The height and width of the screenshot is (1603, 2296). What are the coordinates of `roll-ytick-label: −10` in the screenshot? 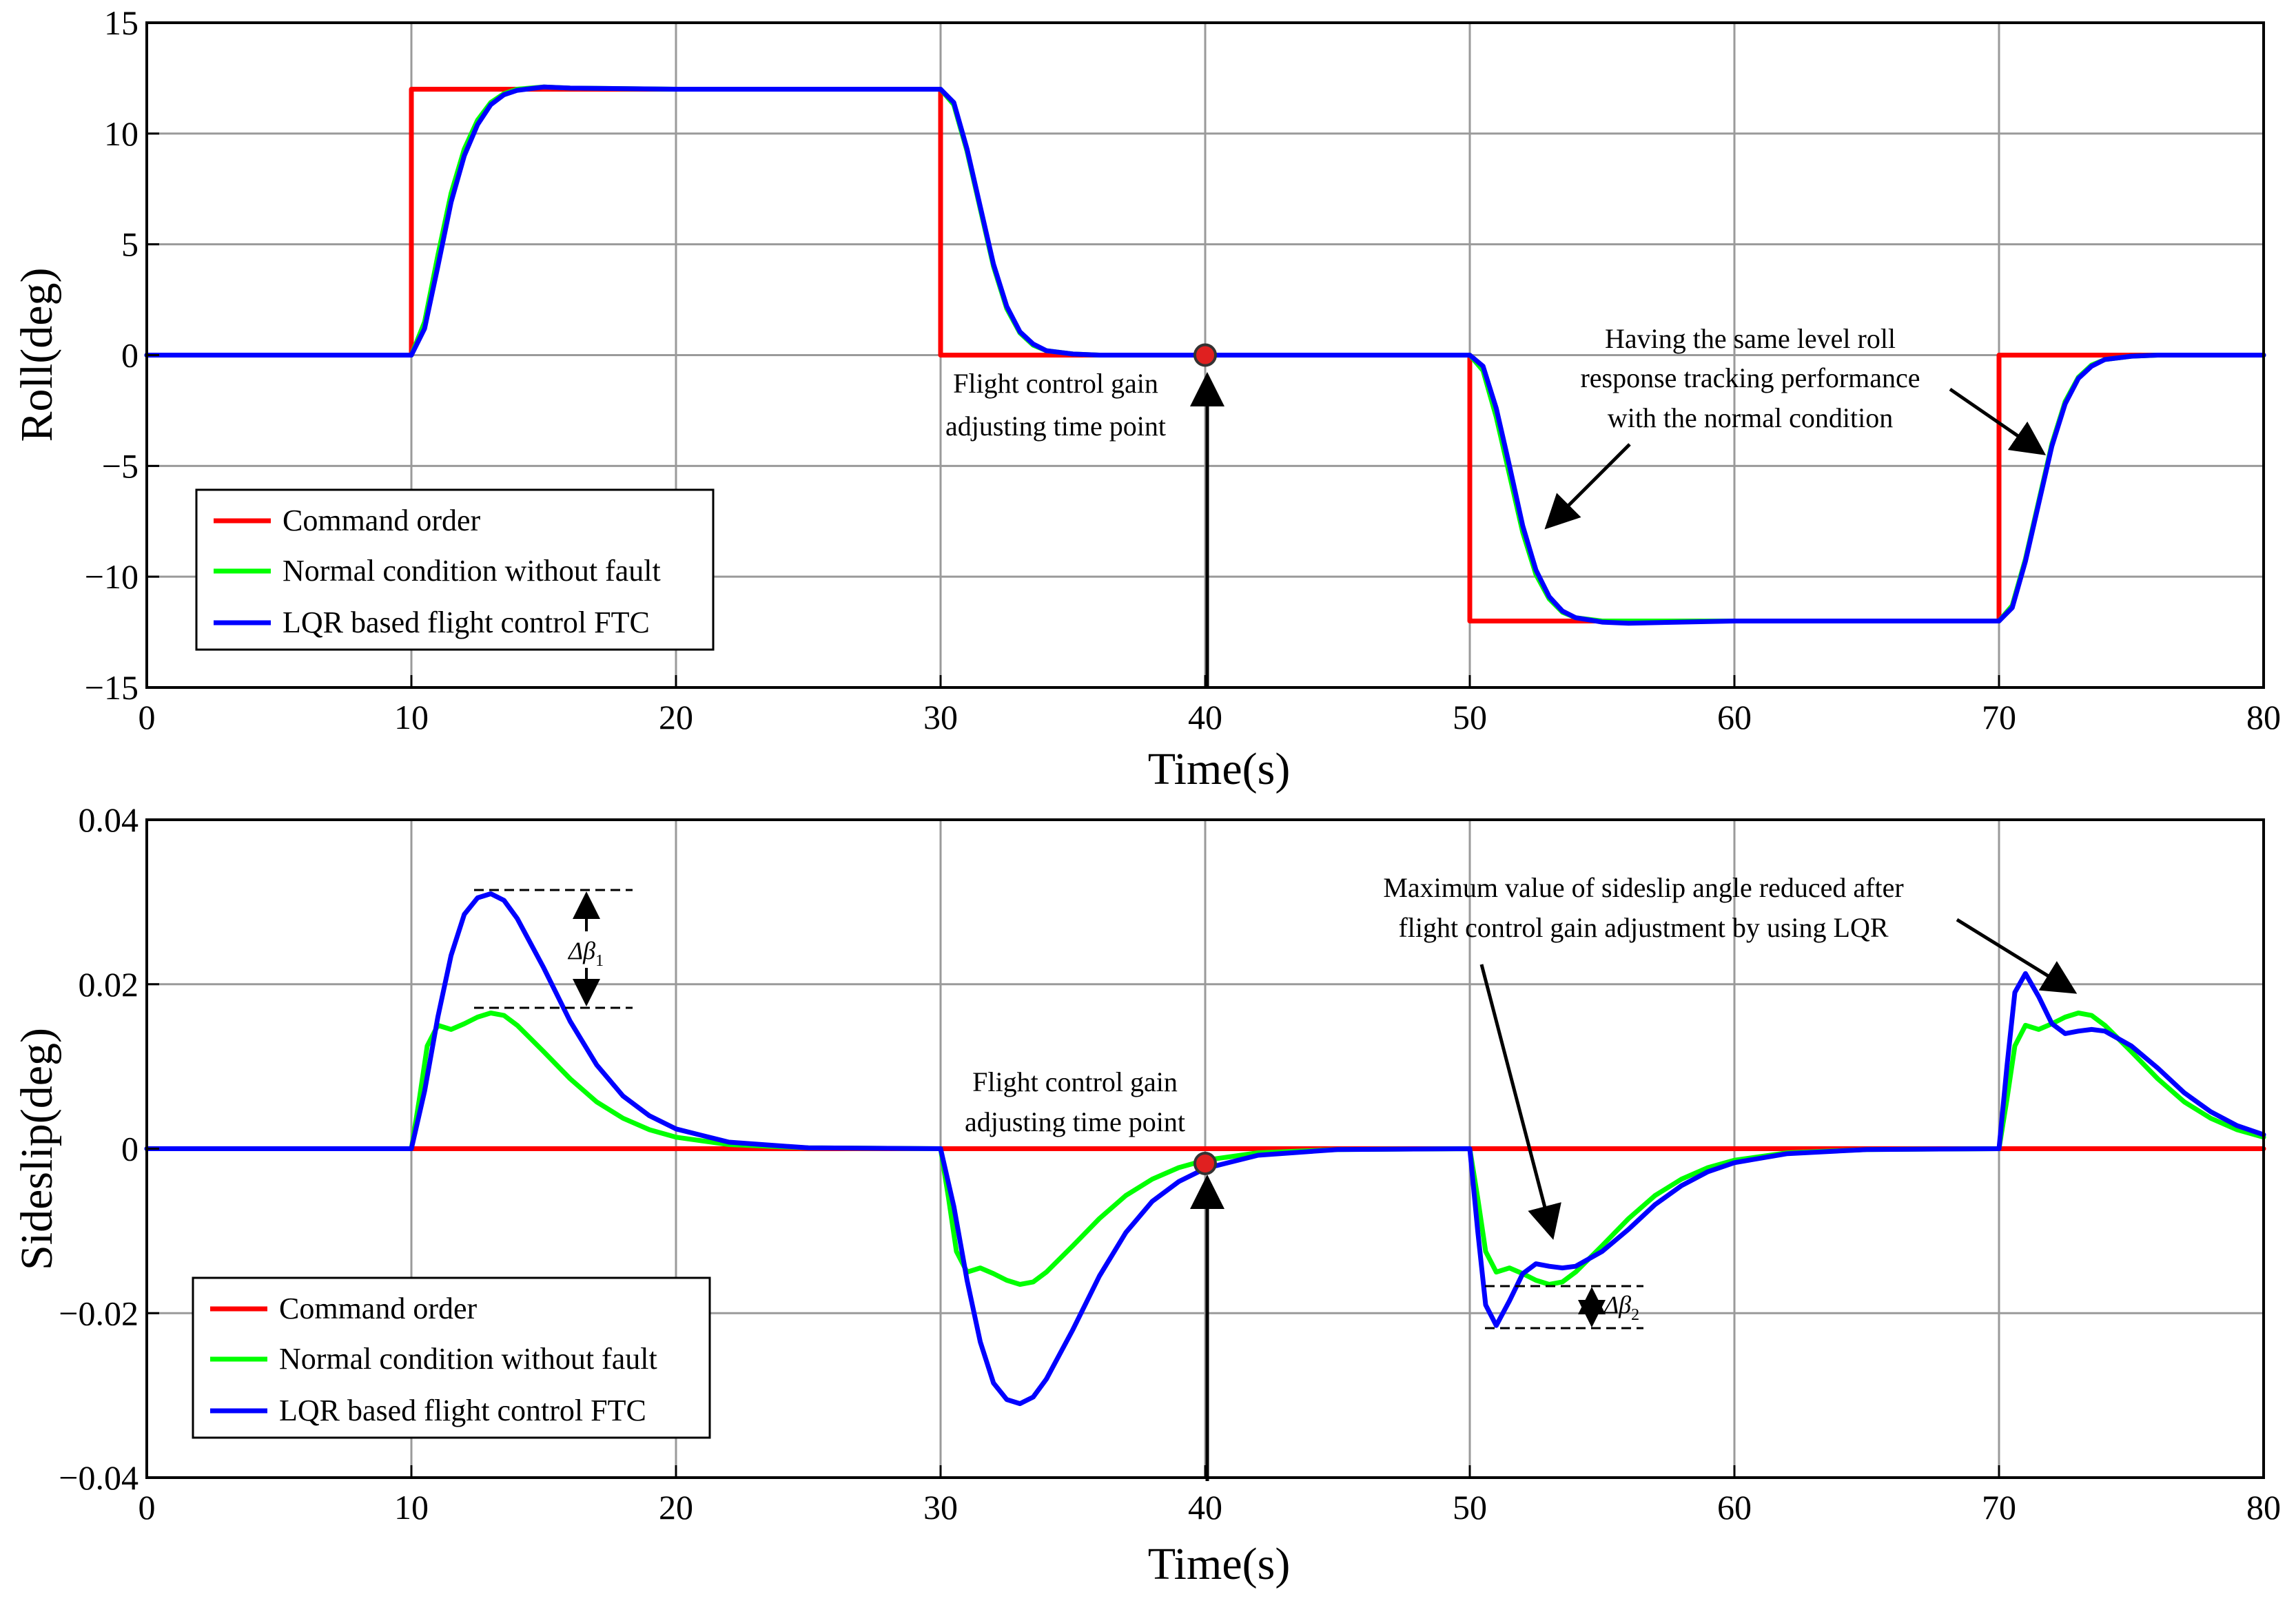 It's located at (112, 576).